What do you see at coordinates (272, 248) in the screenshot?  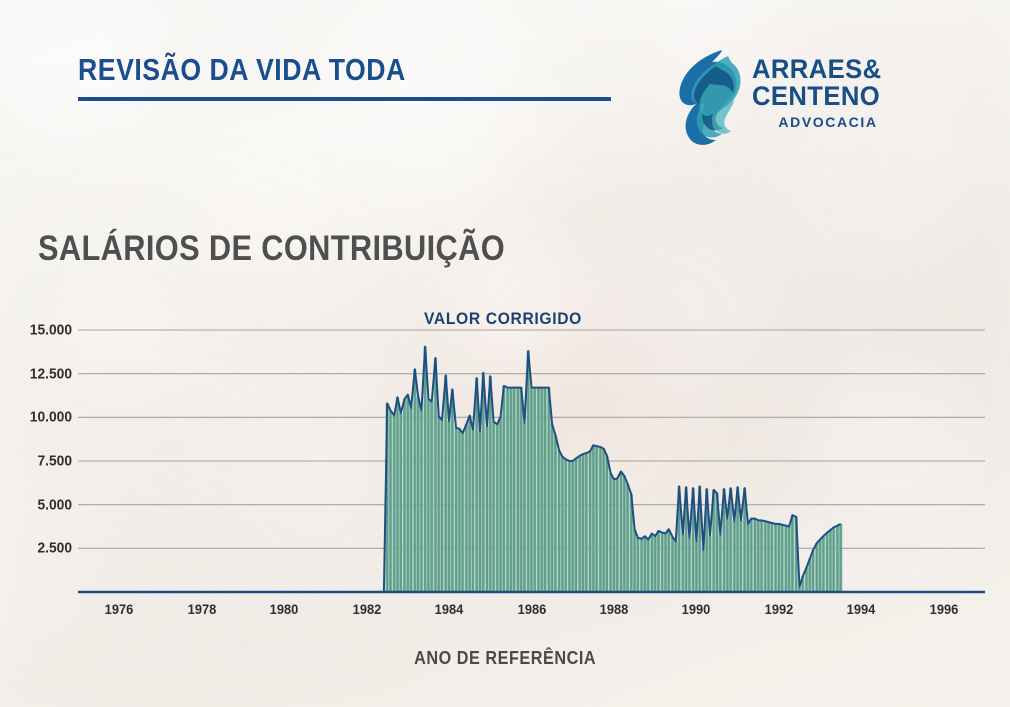 I see `section-title: SALÁRIOS DE CONTRIBUIÇÃO` at bounding box center [272, 248].